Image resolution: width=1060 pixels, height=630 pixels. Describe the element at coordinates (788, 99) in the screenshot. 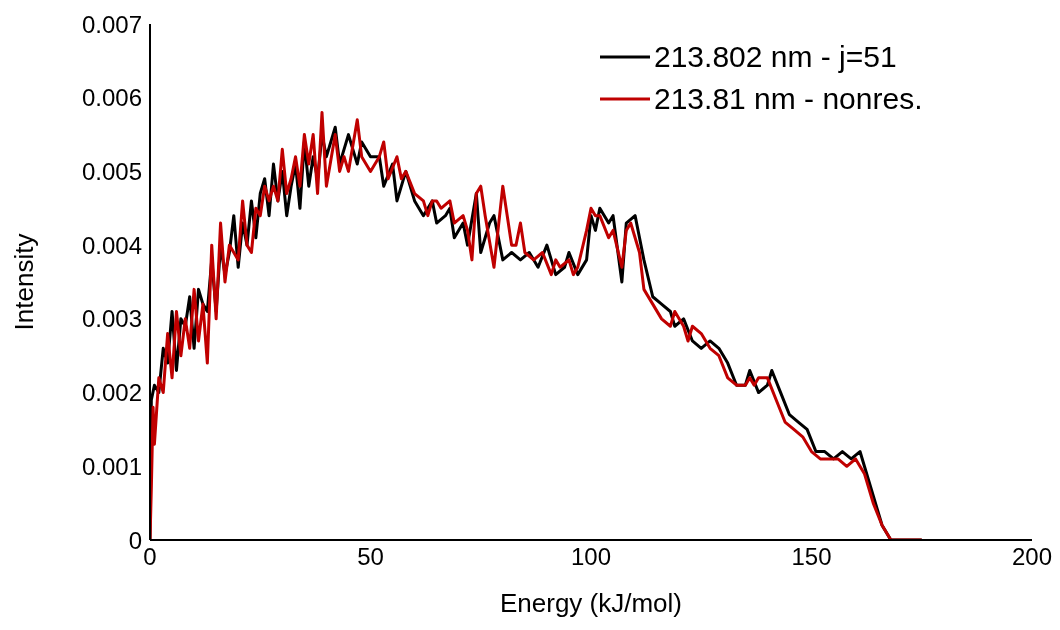

I see `legend-label: 213.81 nm - nonres.` at that location.